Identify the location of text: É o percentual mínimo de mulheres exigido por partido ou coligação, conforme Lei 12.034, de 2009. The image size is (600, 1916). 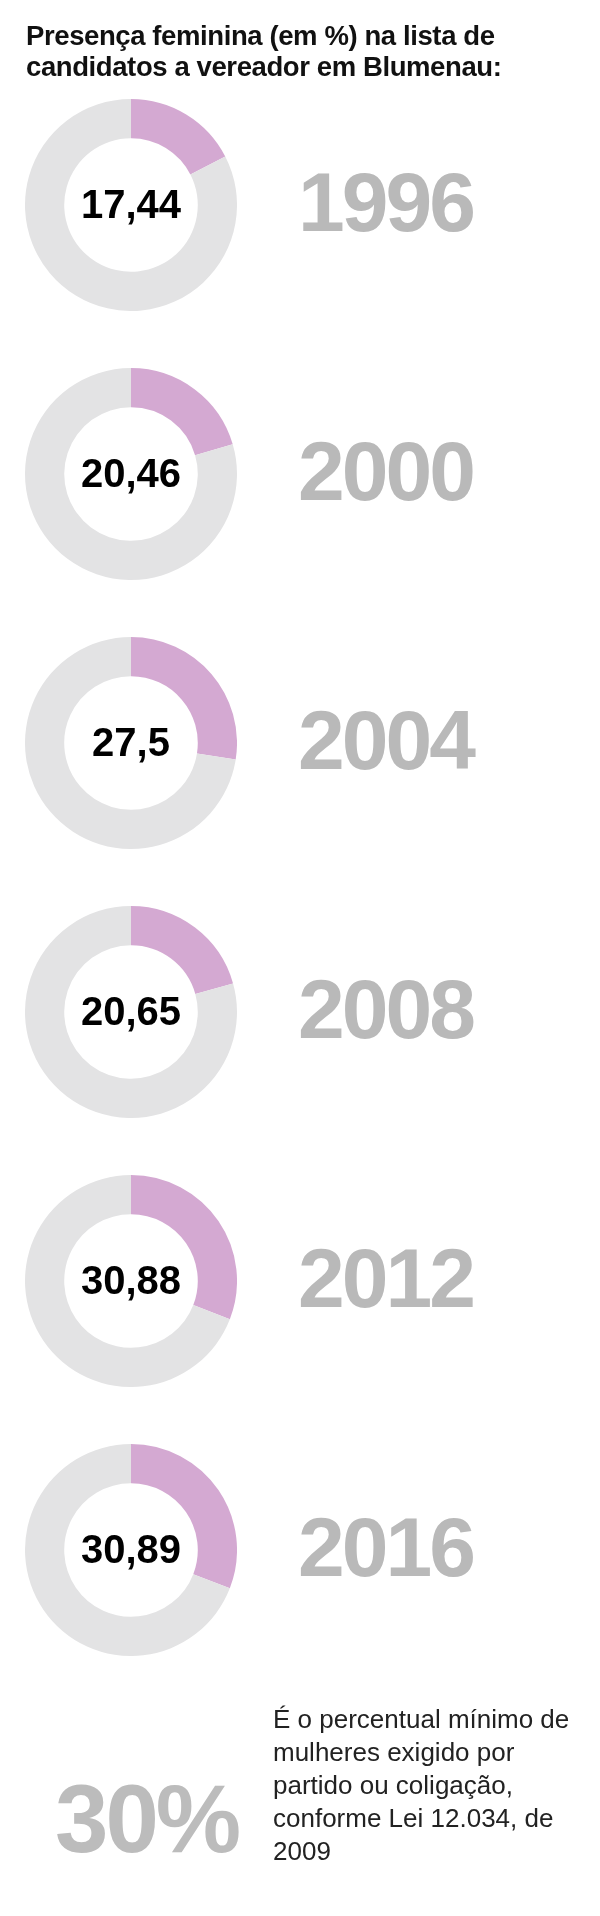
(422, 1785).